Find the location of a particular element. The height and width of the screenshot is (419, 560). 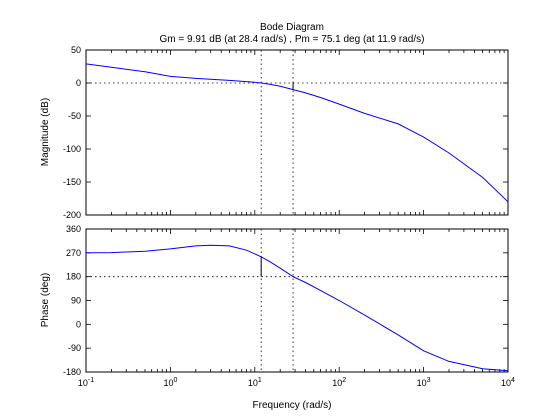

chart-title: Bode Diagram is located at coordinates (292, 27).